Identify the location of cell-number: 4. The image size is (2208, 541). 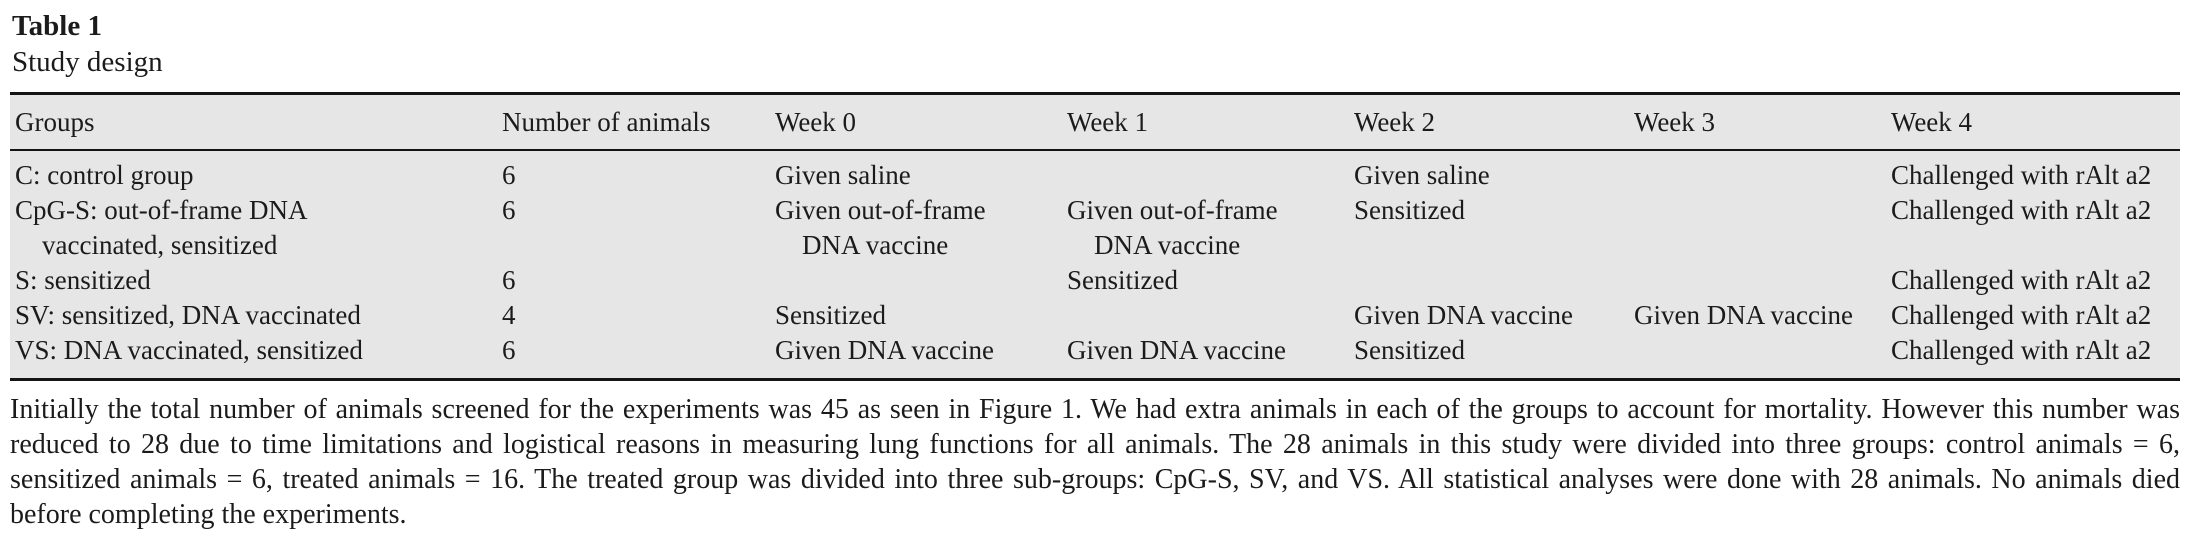
(509, 315).